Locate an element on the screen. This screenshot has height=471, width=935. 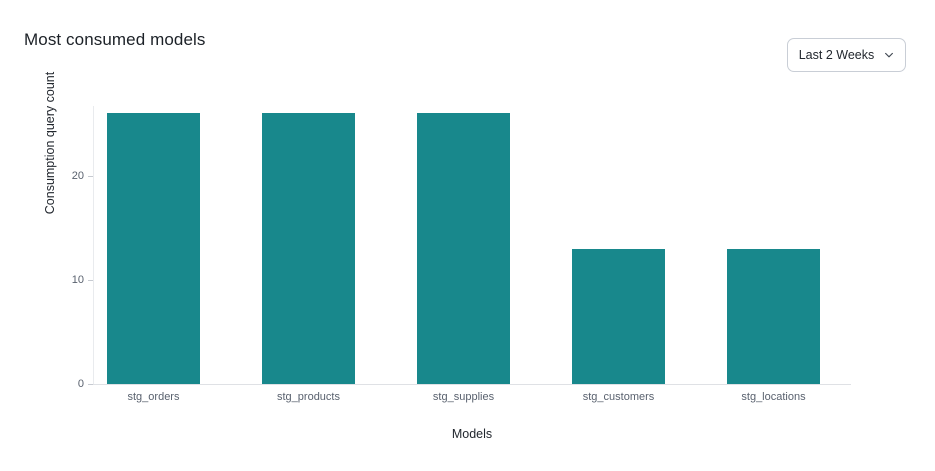
bar-stg_customers is located at coordinates (618, 316).